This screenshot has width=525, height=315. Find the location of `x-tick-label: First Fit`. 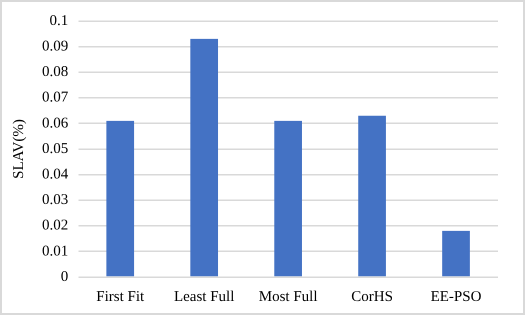

x-tick-label: First Fit is located at coordinates (121, 296).